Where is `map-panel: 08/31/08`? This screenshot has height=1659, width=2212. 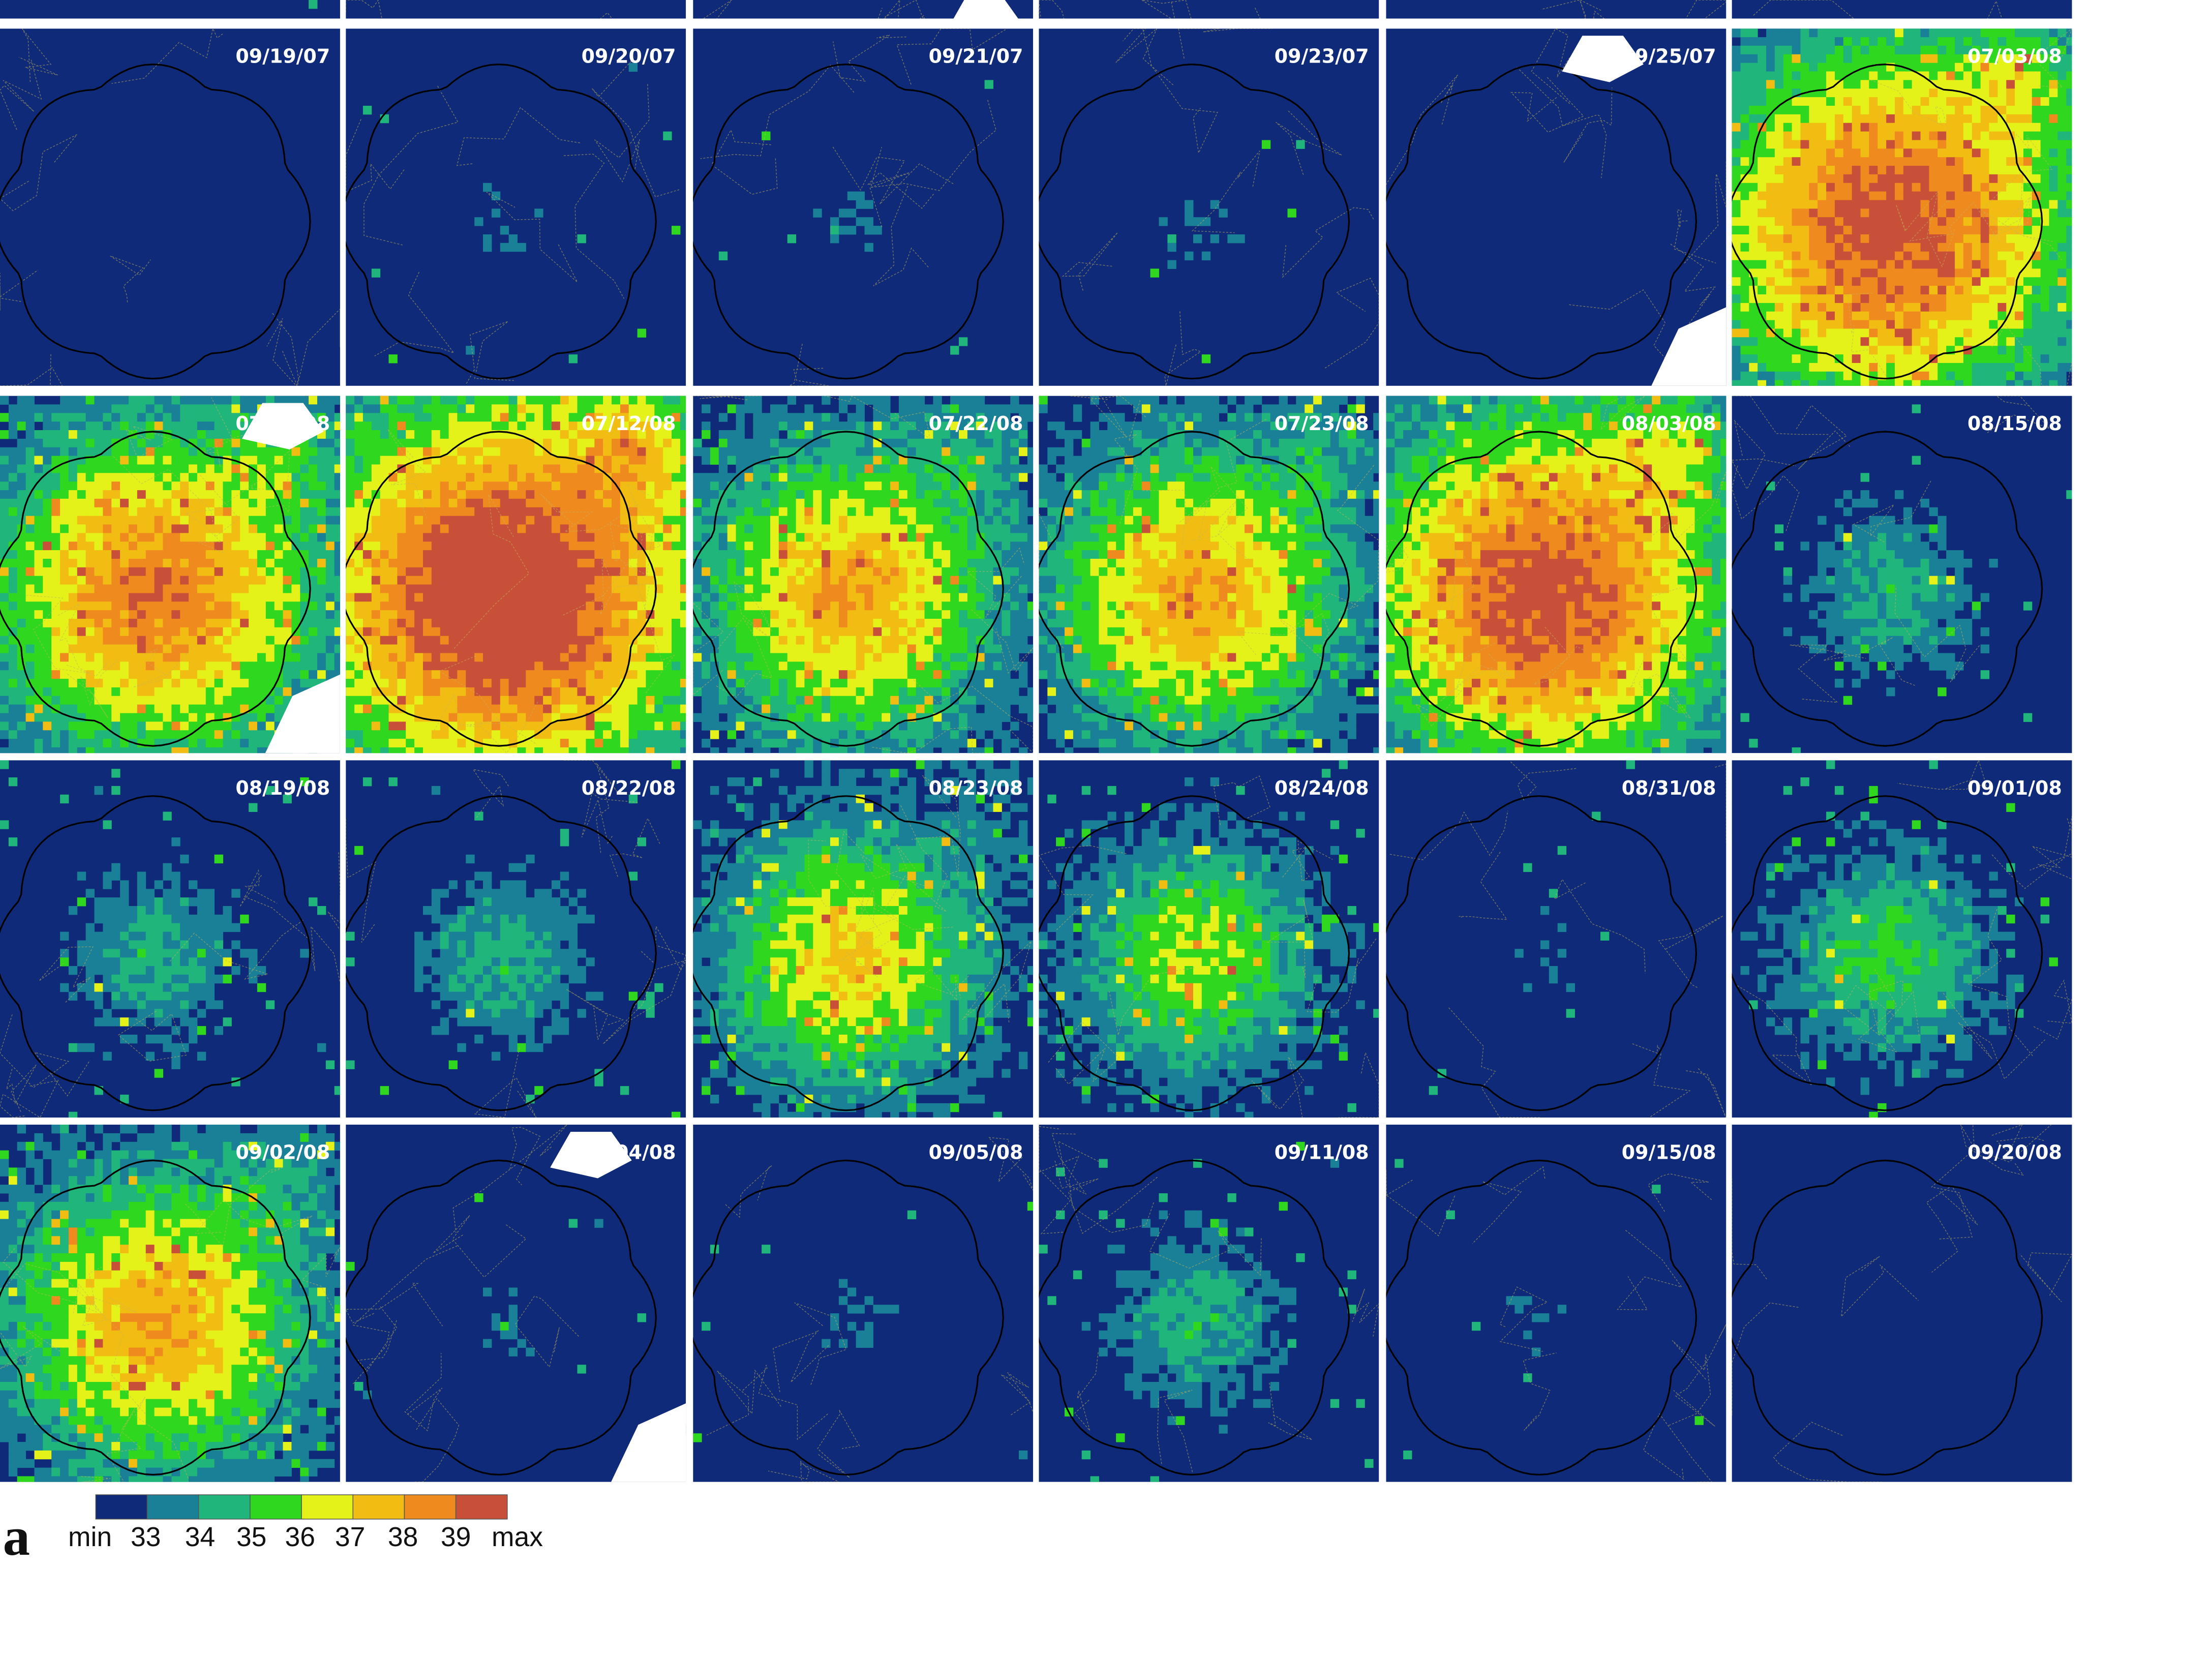 map-panel: 08/31/08 is located at coordinates (1556, 939).